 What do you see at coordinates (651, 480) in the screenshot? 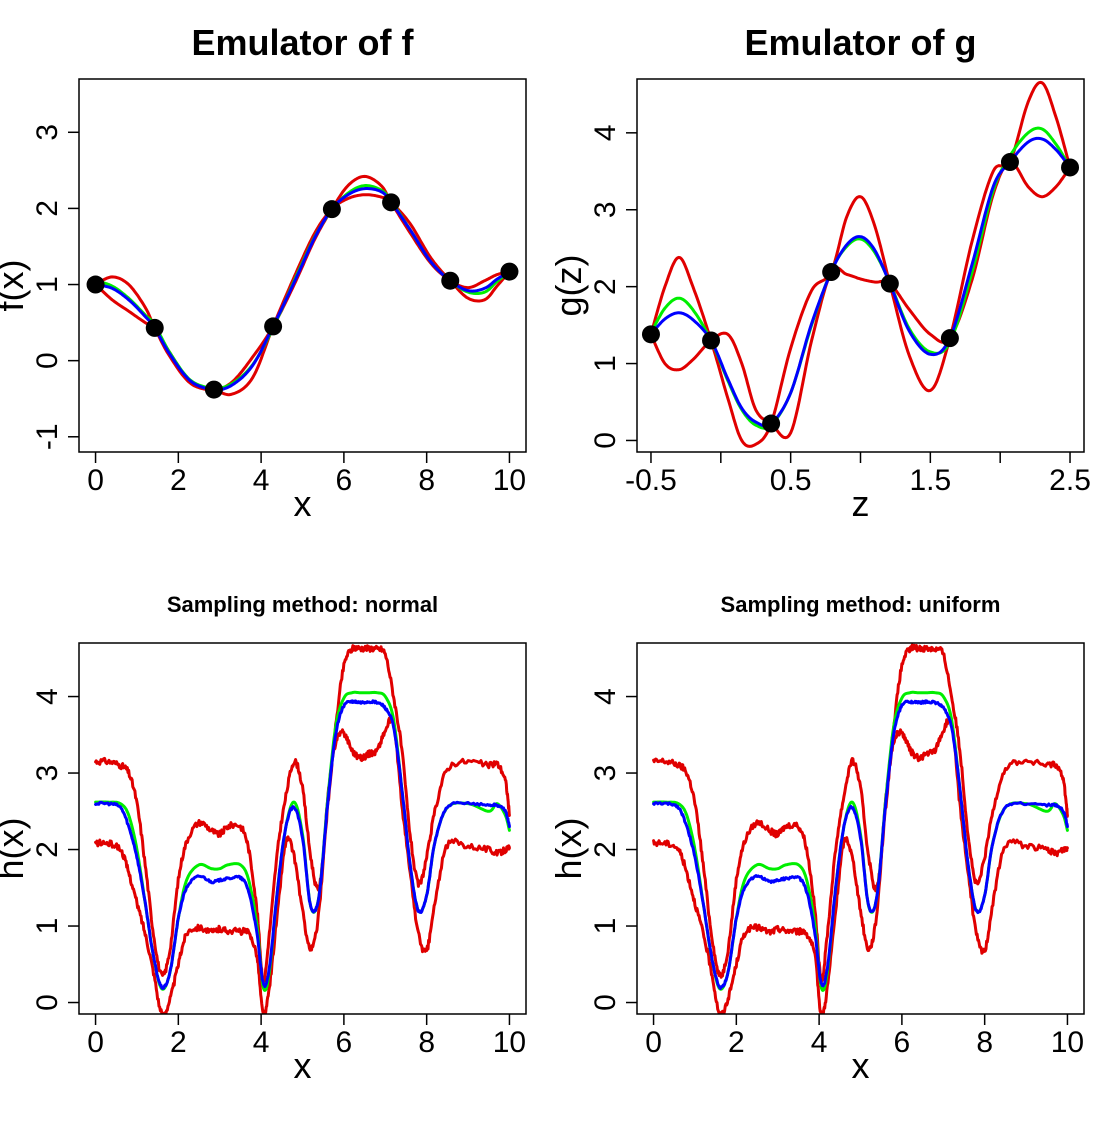
I see `x-tick-label: -0.5` at bounding box center [651, 480].